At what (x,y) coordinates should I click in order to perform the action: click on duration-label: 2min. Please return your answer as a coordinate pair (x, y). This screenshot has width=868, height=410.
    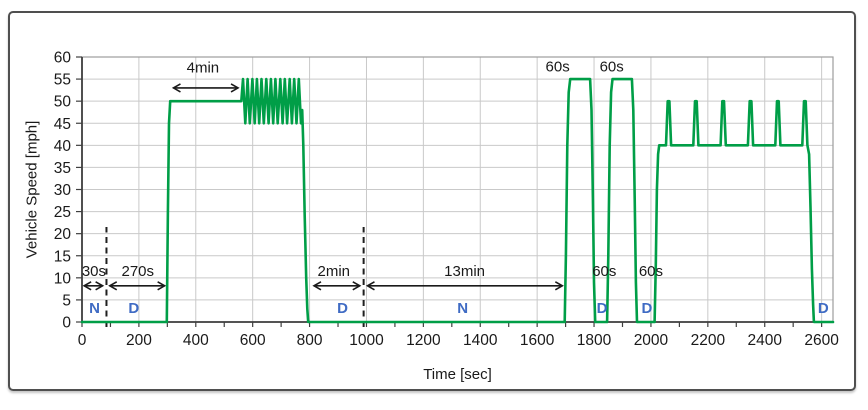
    Looking at the image, I should click on (333, 271).